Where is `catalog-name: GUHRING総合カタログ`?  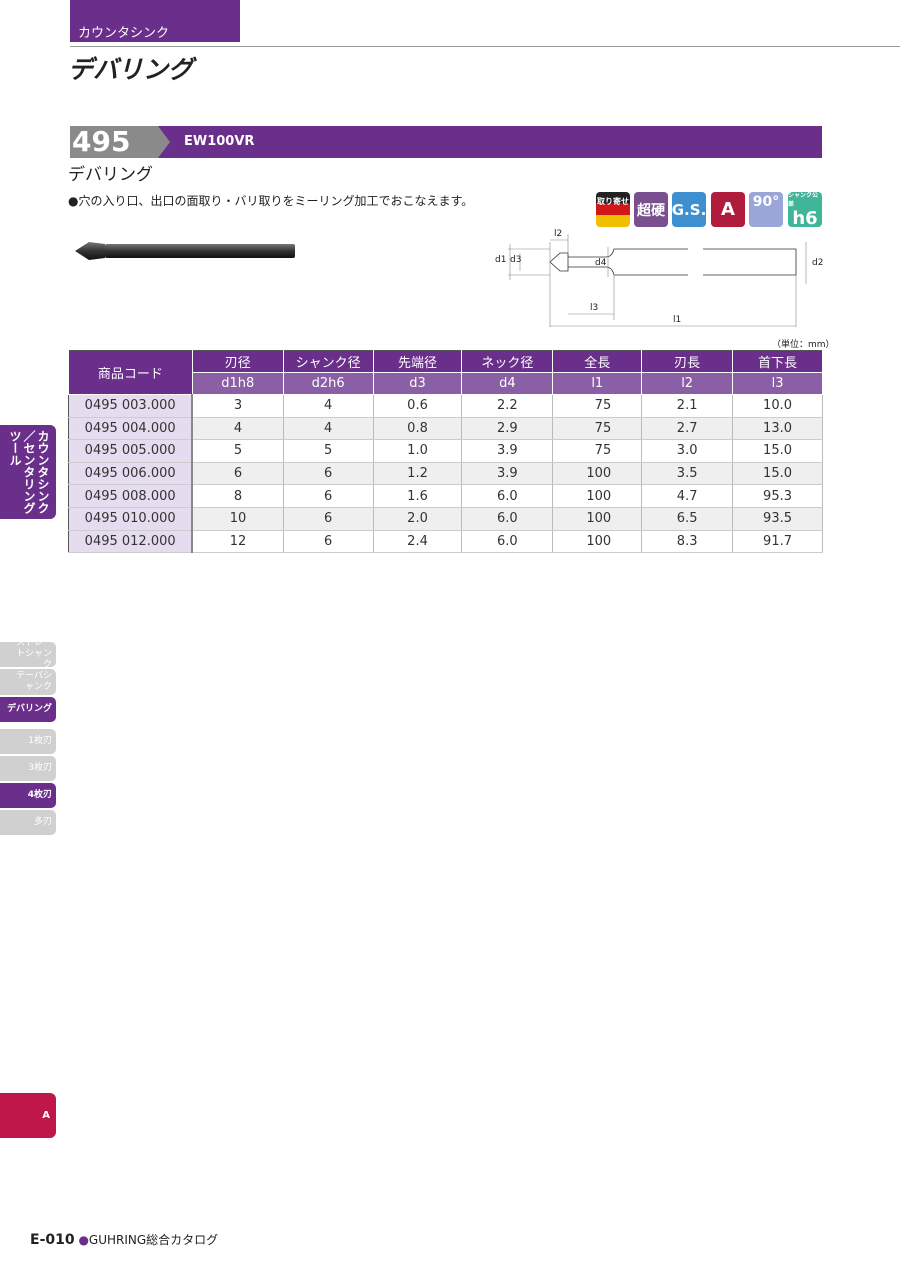 catalog-name: GUHRING総合カタログ is located at coordinates (153, 1240).